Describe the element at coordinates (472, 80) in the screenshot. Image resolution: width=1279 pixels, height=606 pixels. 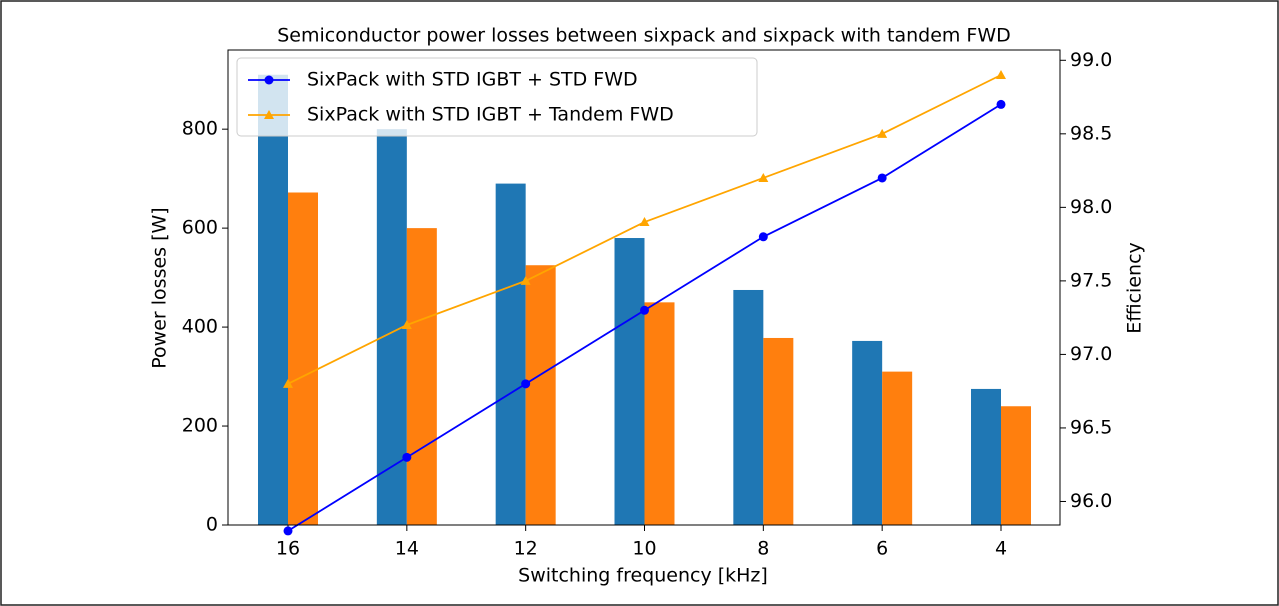
I see `legend-label: SixPack with STD IGBT + STD FWD` at that location.